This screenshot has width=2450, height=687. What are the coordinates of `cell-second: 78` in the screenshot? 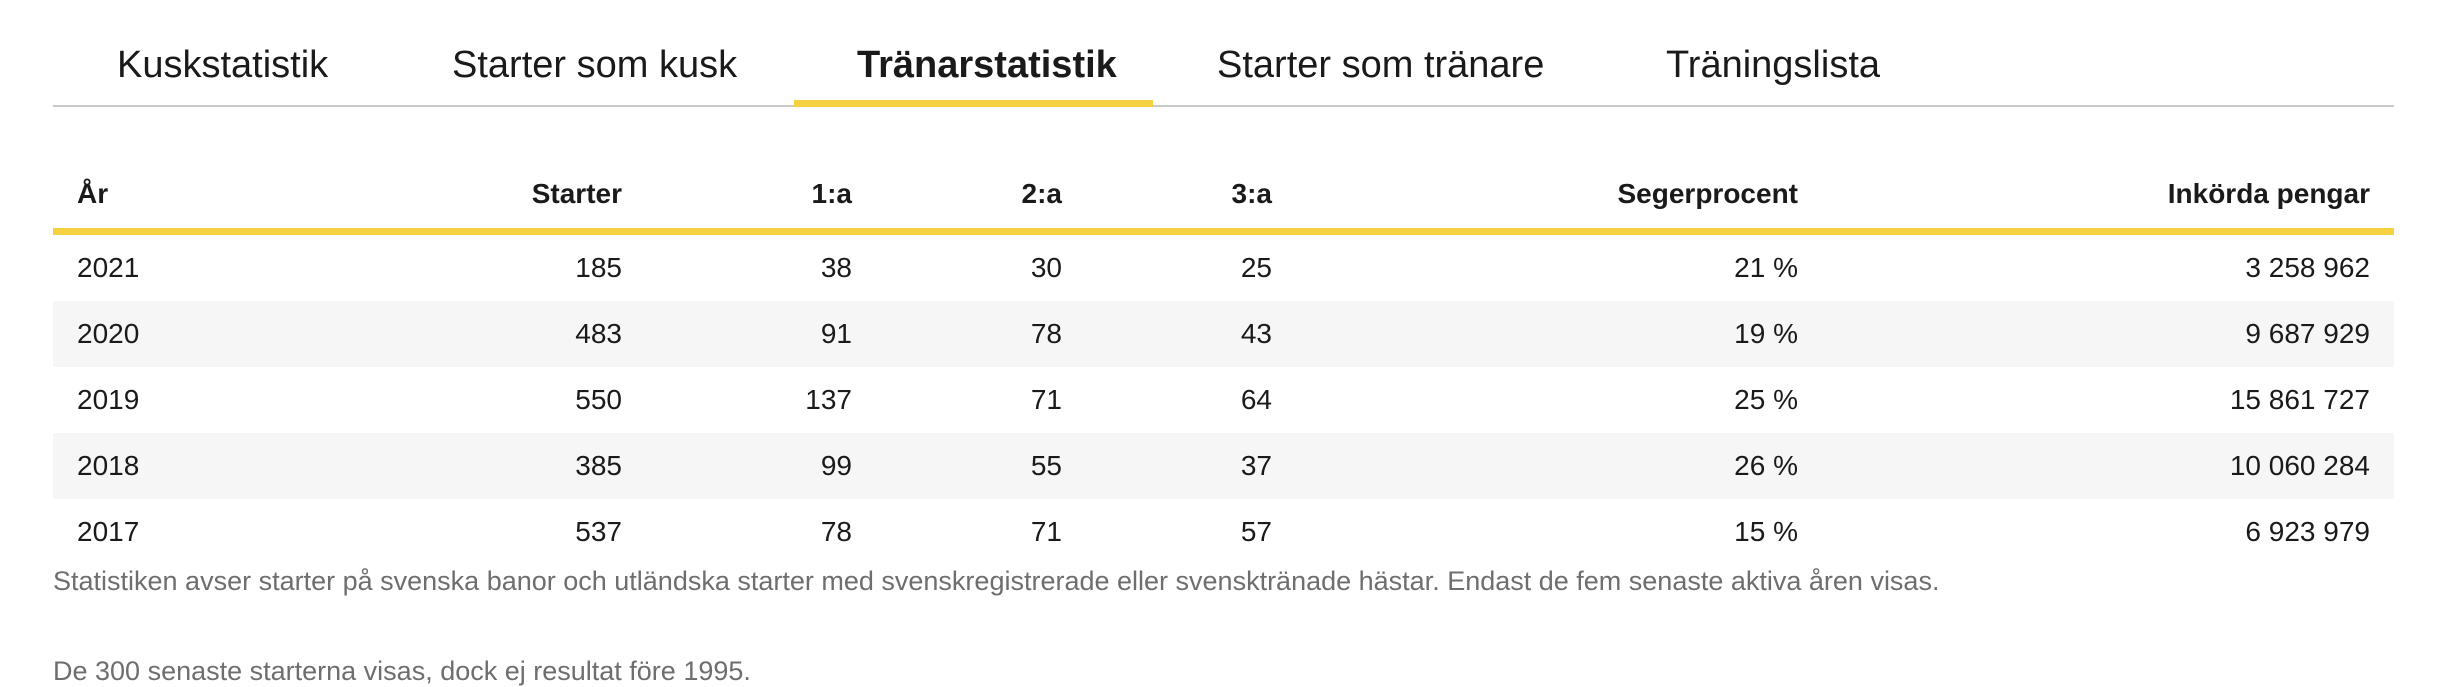 It's located at (981, 334).